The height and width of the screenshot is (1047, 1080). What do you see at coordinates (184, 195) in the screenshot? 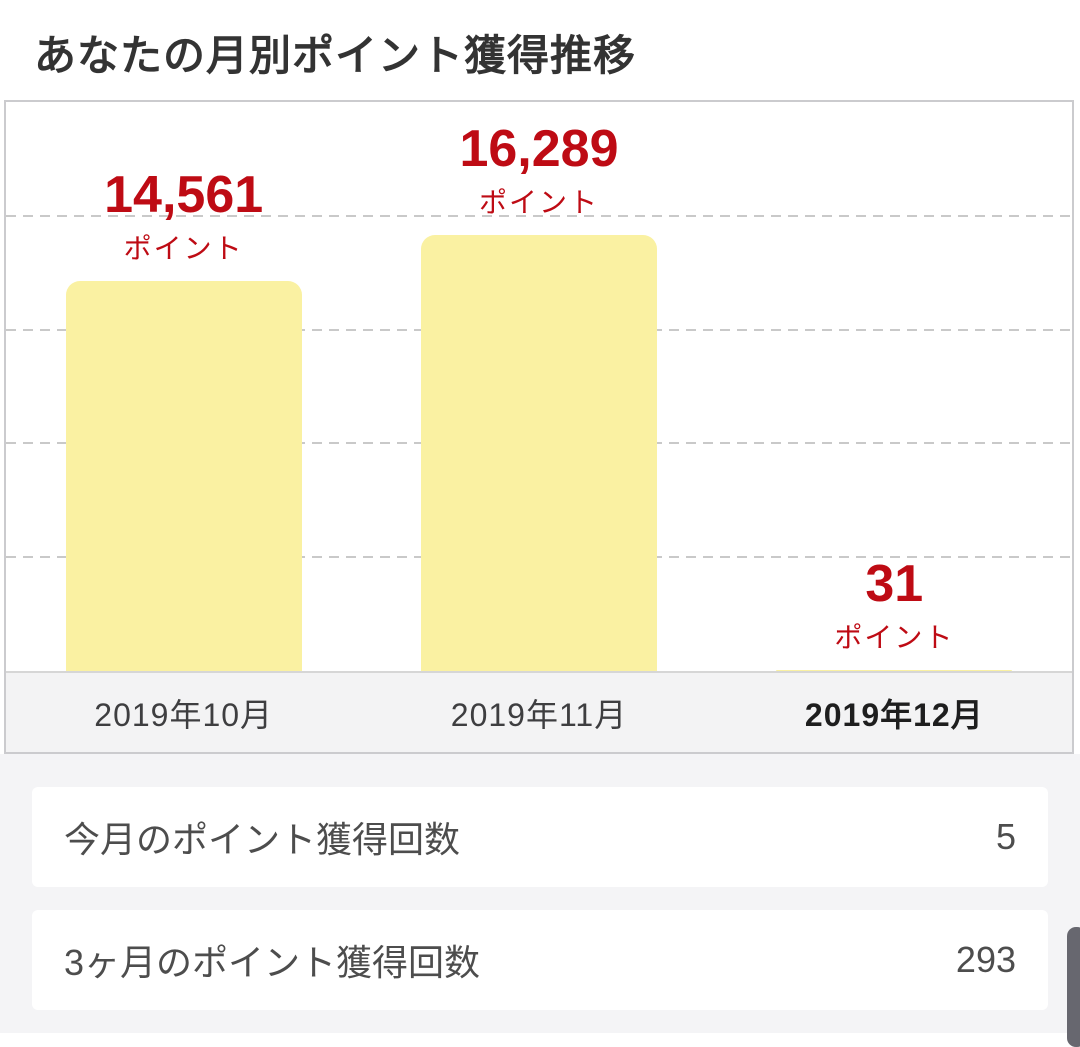
I see `bar-value-label: 14,561` at bounding box center [184, 195].